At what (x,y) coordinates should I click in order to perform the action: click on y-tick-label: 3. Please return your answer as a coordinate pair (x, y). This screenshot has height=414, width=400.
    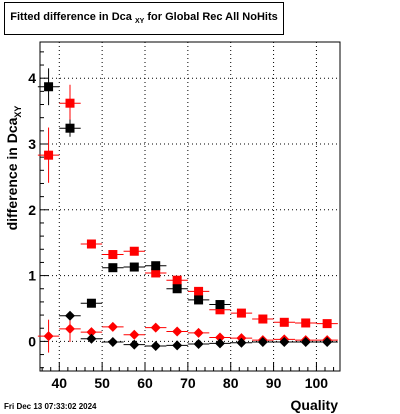
    Looking at the image, I should click on (32, 144).